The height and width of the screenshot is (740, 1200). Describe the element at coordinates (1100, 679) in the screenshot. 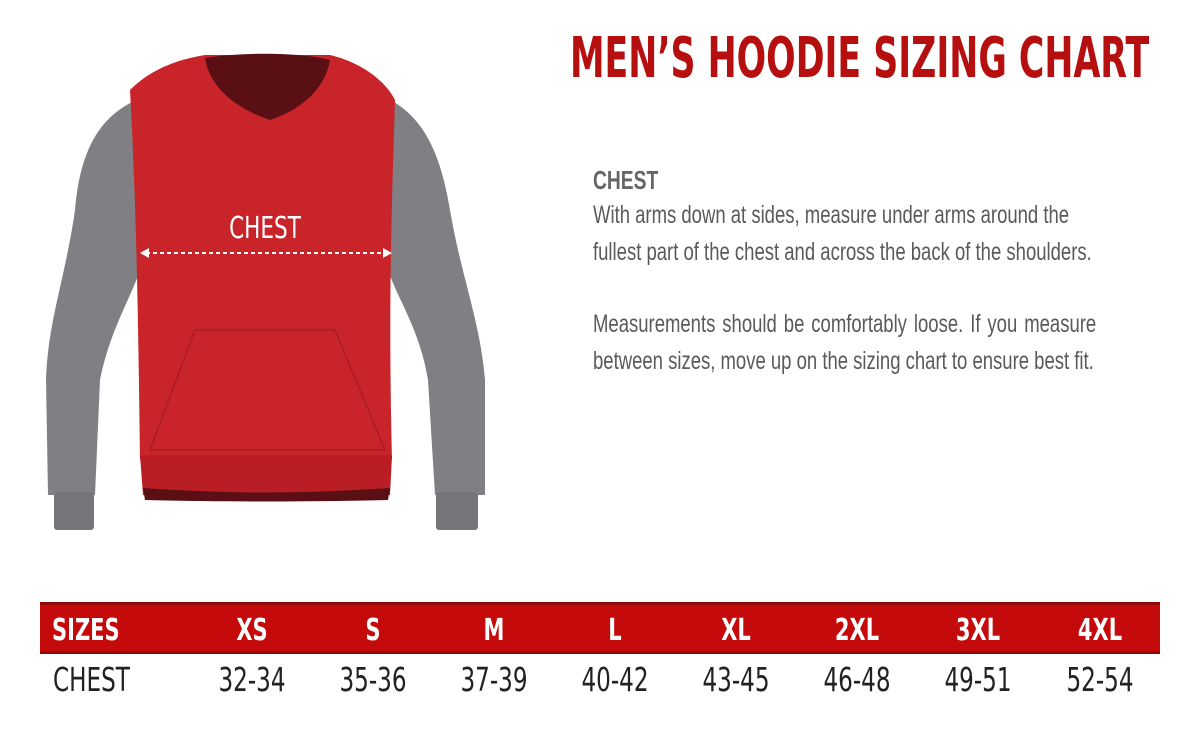

I see `chest-value: 52-54` at that location.